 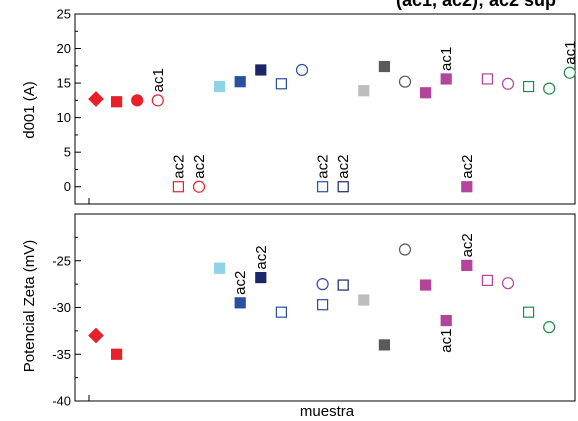 What do you see at coordinates (476, 5) in the screenshot?
I see `chart-title: (ac1, ac2); ac2 sup` at bounding box center [476, 5].